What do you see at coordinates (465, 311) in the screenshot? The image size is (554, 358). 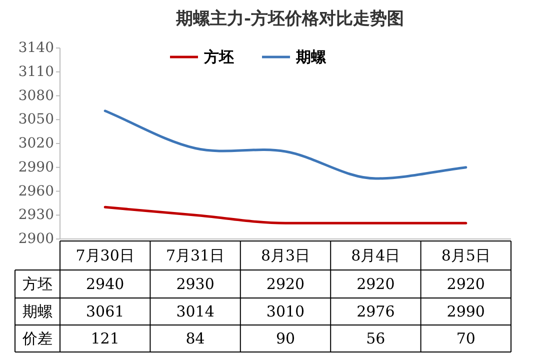 I see `data-label: 2990` at bounding box center [465, 311].